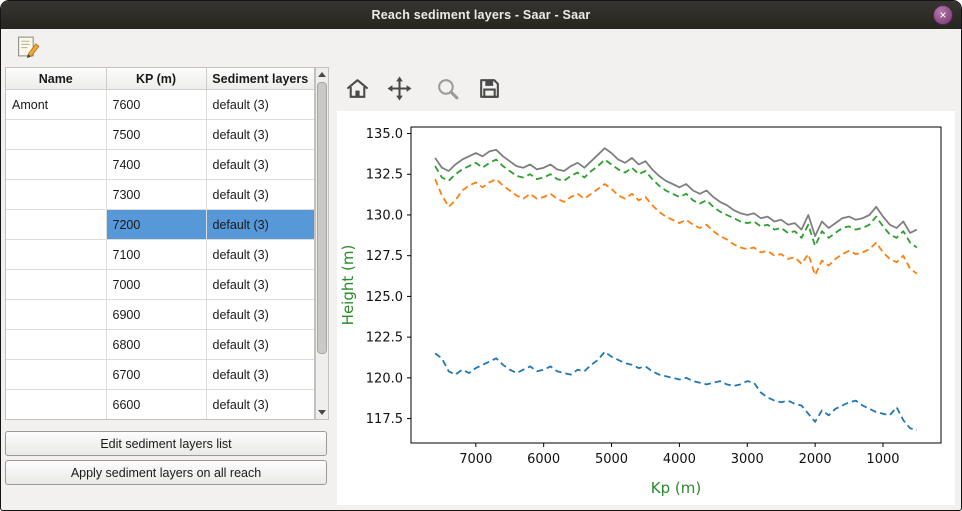 Image resolution: width=962 pixels, height=511 pixels. I want to click on table-row: 6700 default (3), so click(160, 374).